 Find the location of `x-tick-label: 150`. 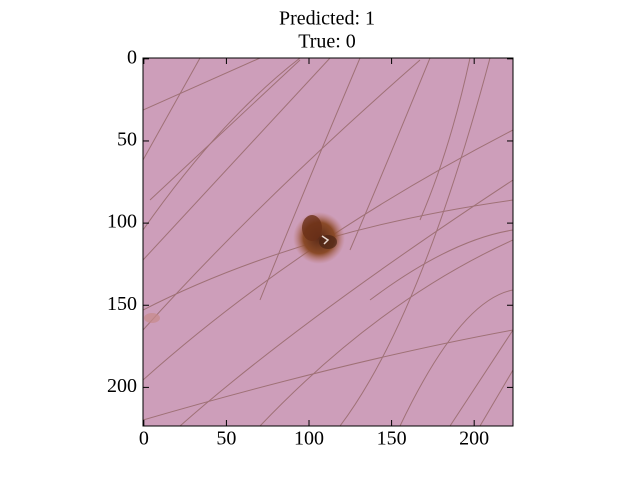

x-tick-label: 150 is located at coordinates (392, 439).